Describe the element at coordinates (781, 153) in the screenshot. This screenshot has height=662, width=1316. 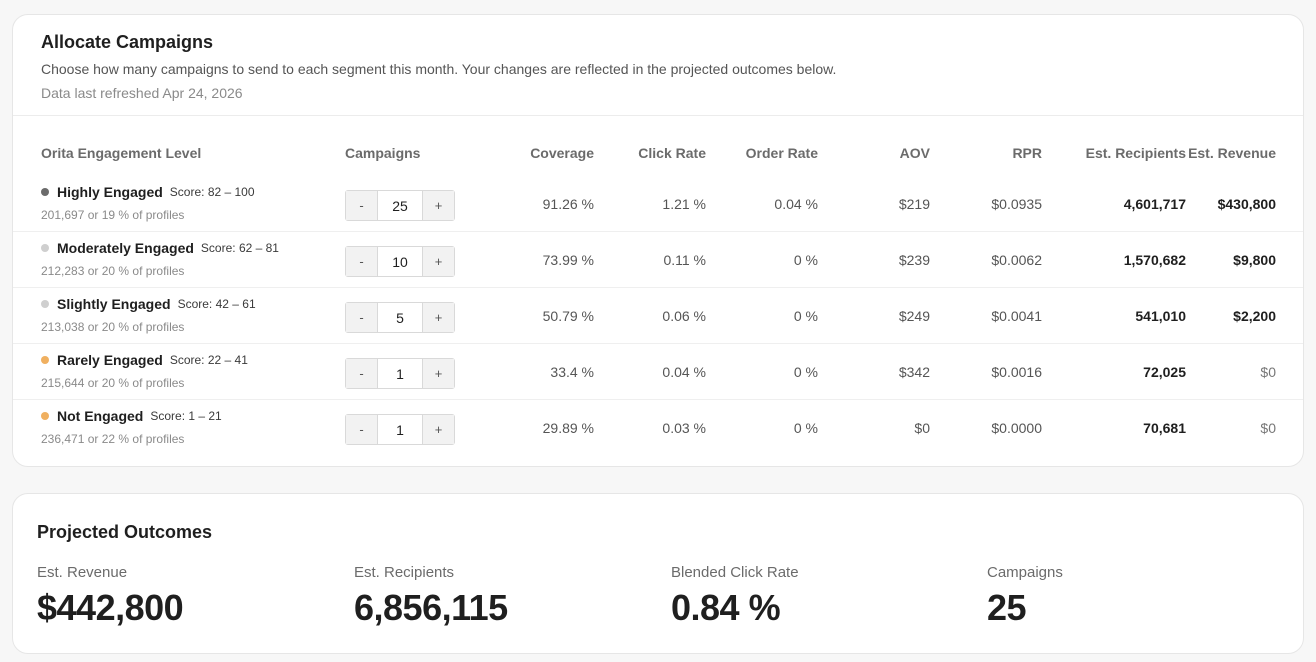
I see `col-order-rate: Order Rate` at that location.